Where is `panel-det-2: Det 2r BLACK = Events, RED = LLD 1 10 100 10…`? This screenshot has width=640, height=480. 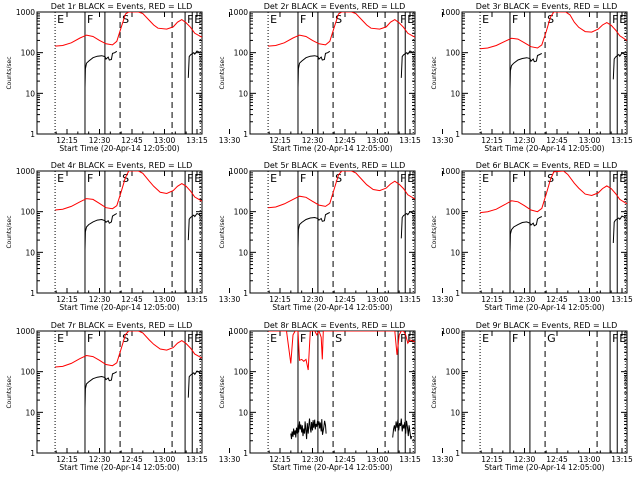 panel-det-2: Det 2r BLACK = Events, RED = LLD 1 10 100 10… is located at coordinates (336, 77).